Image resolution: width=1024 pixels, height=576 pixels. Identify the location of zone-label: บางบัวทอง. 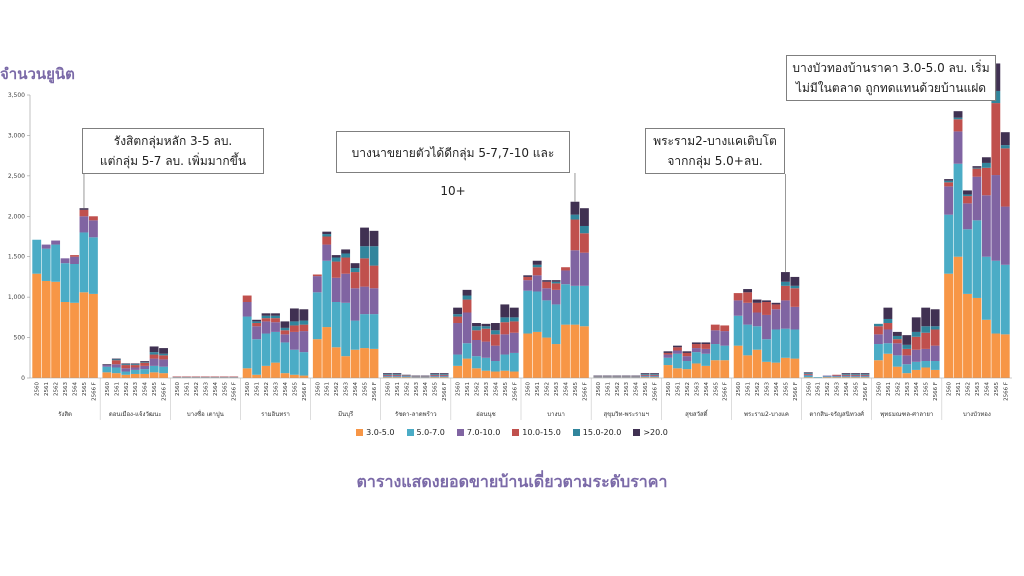
(977, 414).